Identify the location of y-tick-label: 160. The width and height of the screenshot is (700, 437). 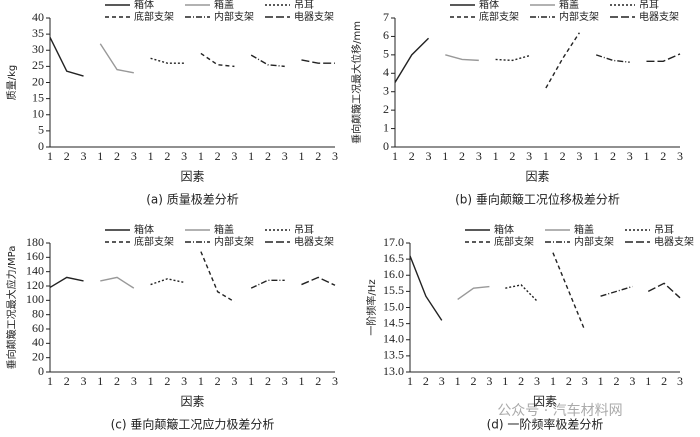
(35, 256).